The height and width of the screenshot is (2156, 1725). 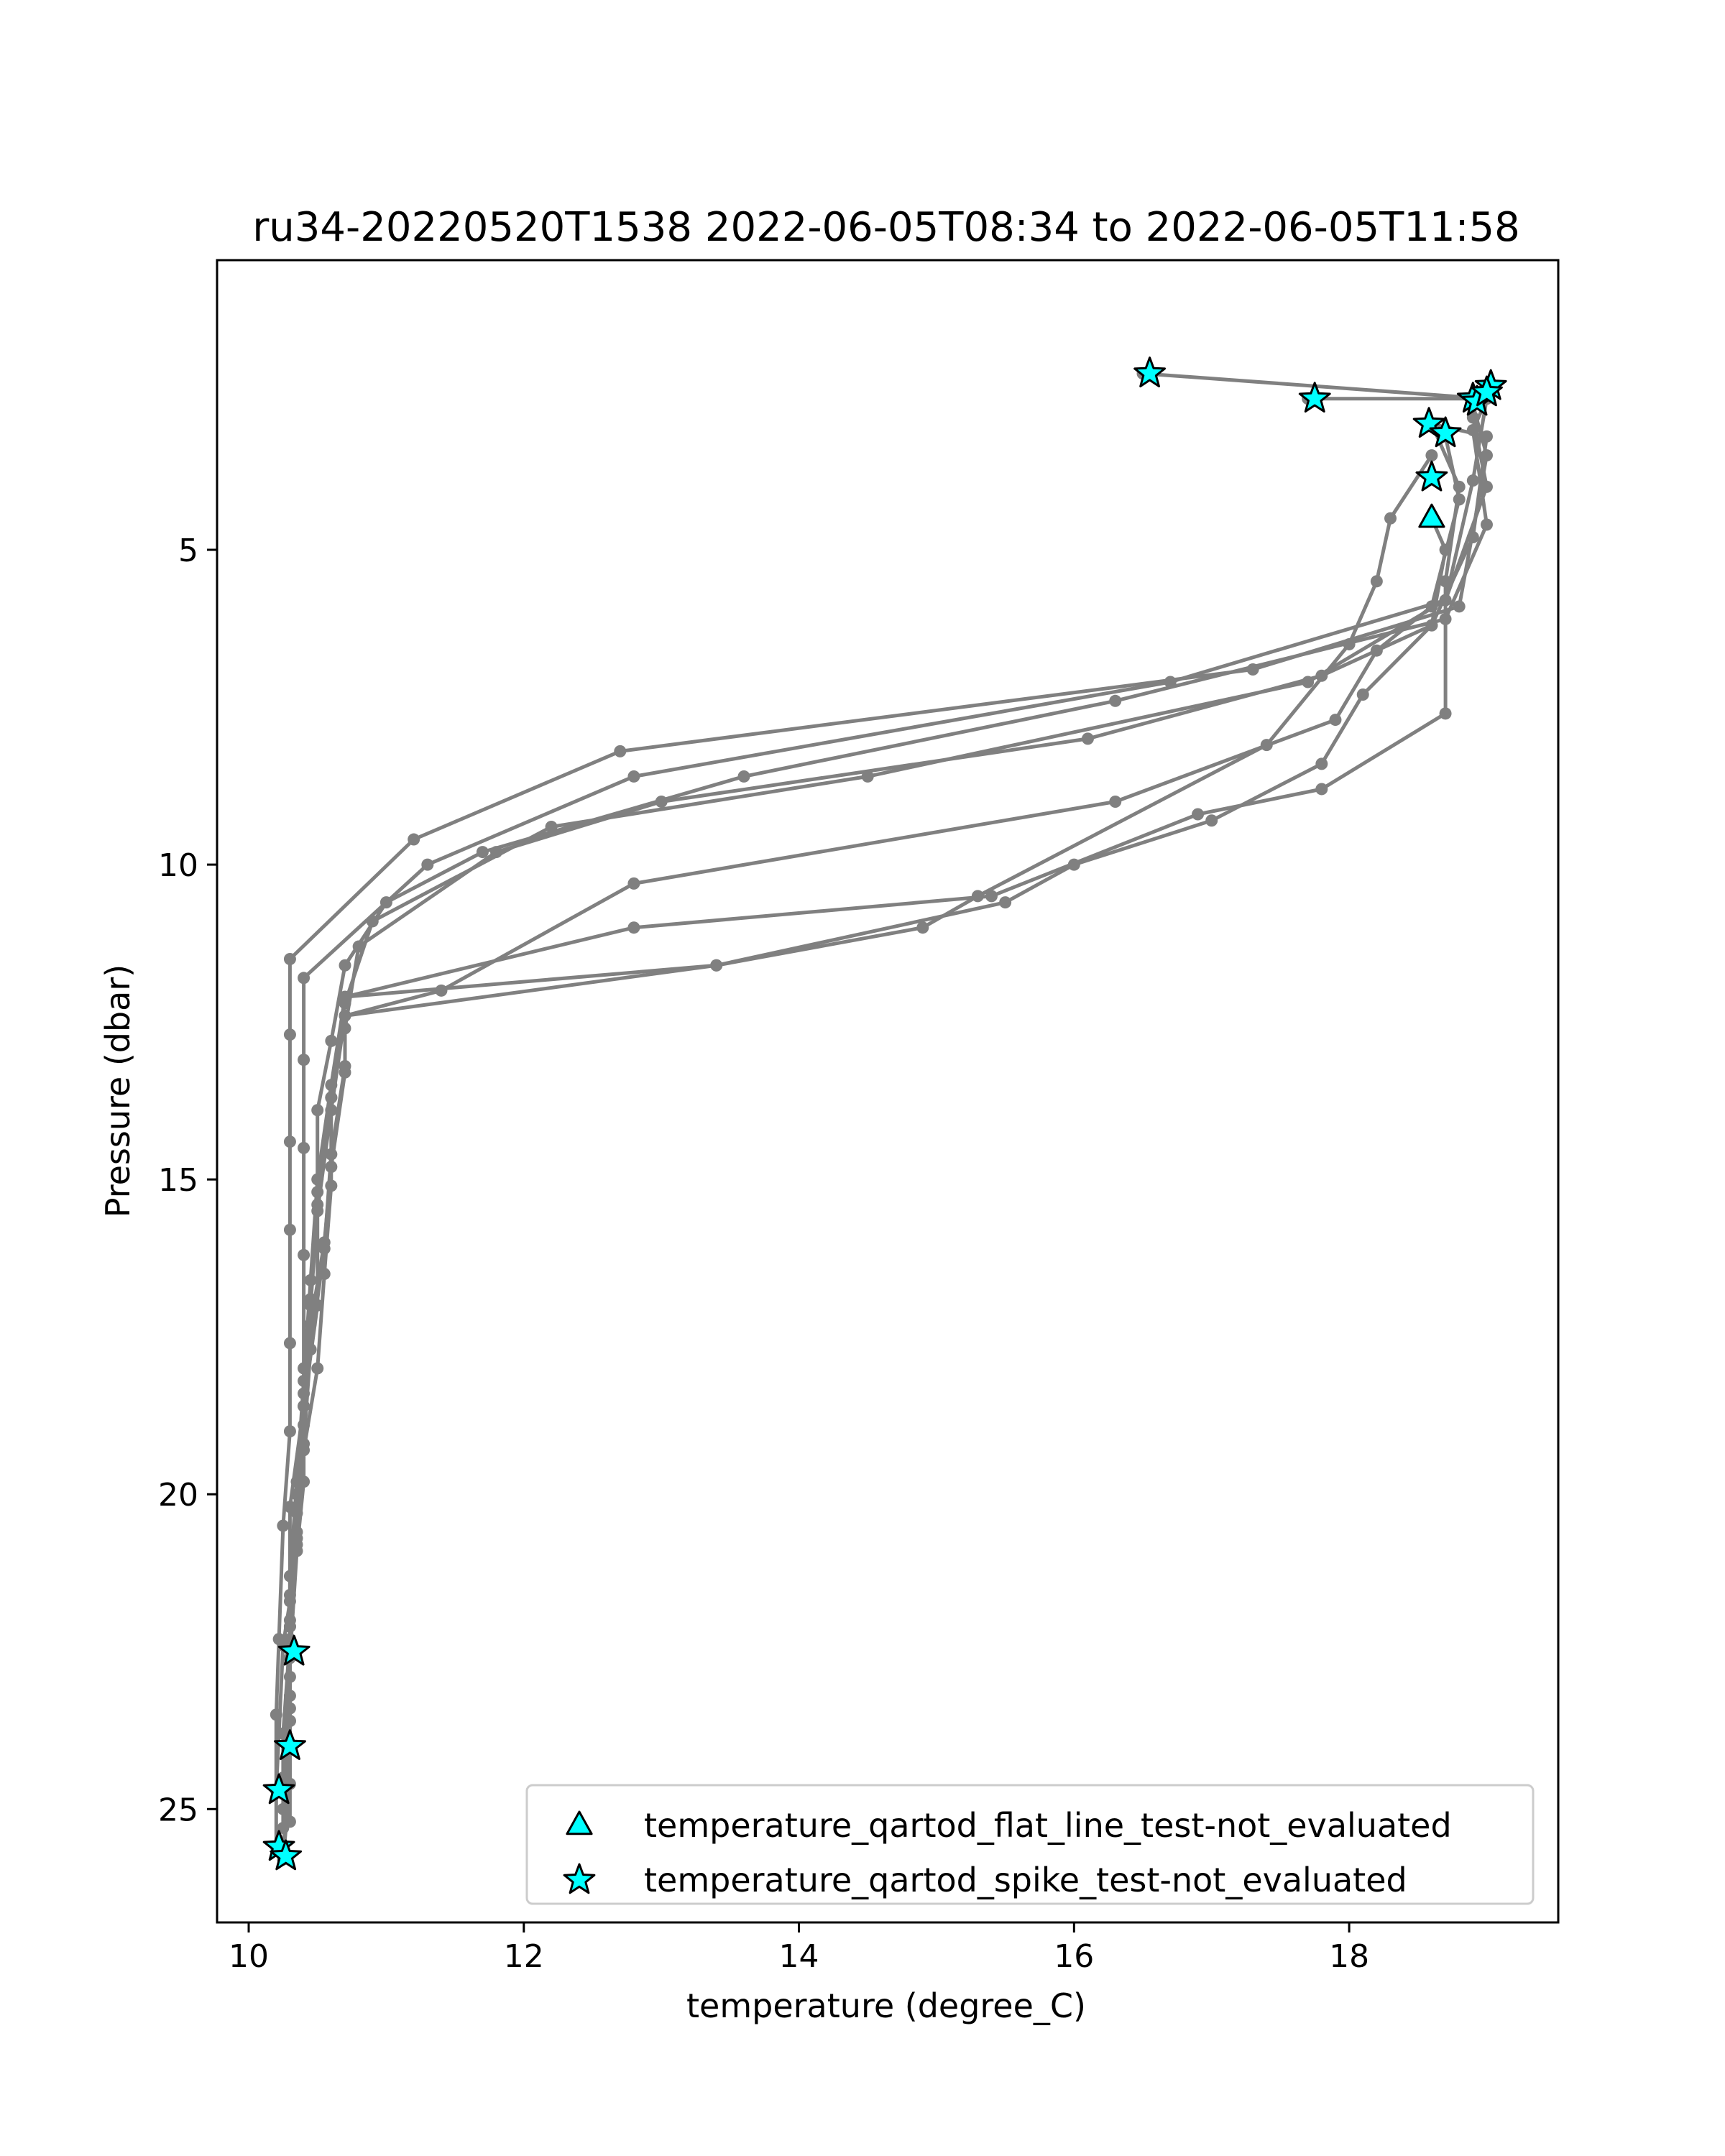 I want to click on y-tick-label: 25, so click(x=178, y=1810).